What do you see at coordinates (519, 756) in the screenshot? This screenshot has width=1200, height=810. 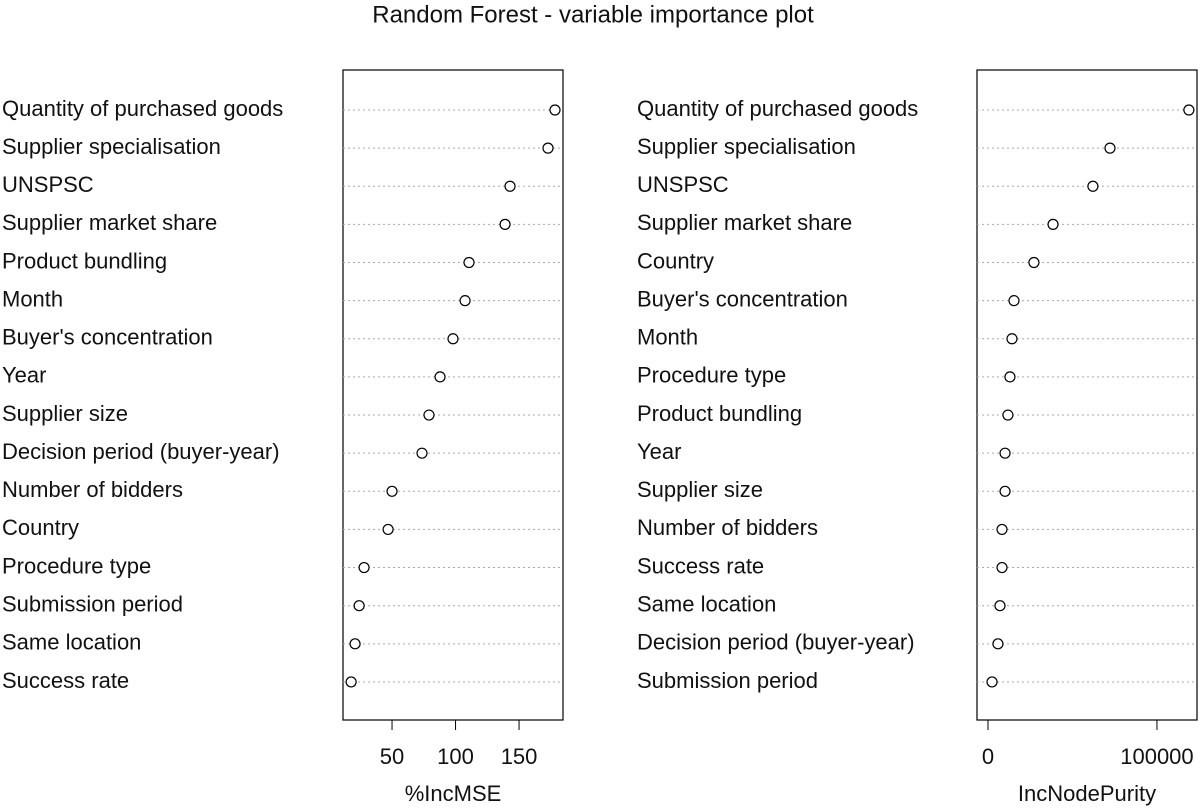 I see `x-tick-label: 150` at bounding box center [519, 756].